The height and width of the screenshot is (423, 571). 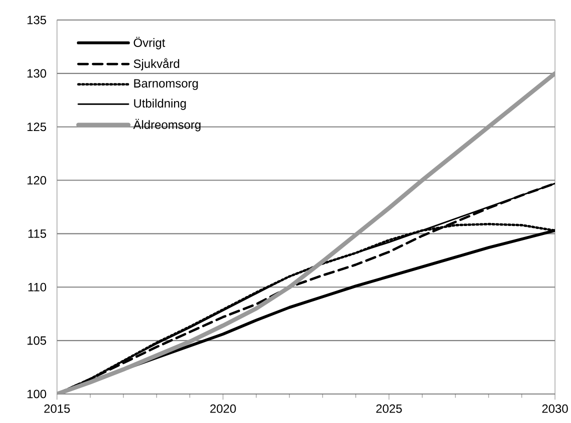 What do you see at coordinates (37, 73) in the screenshot?
I see `y-tick-label: 130` at bounding box center [37, 73].